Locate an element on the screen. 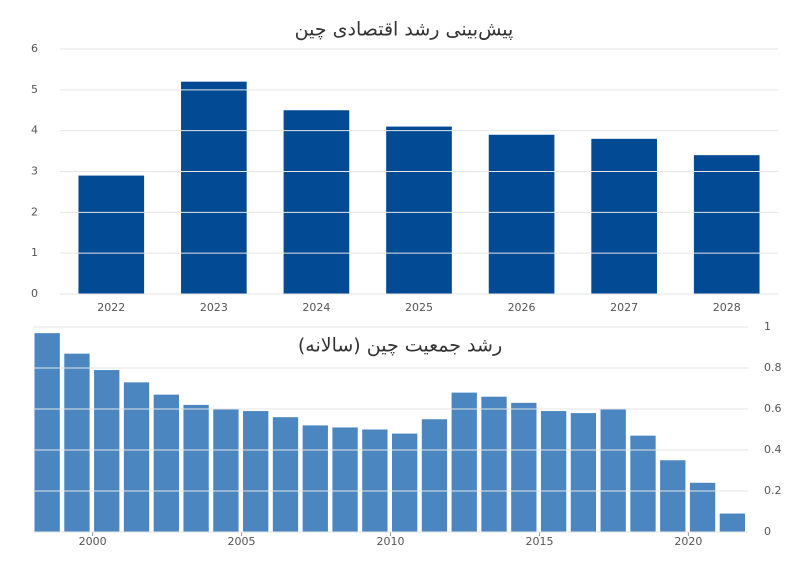 Image resolution: width=809 pixels, height=571 pixels. y-tick-label: 6 is located at coordinates (34, 48).